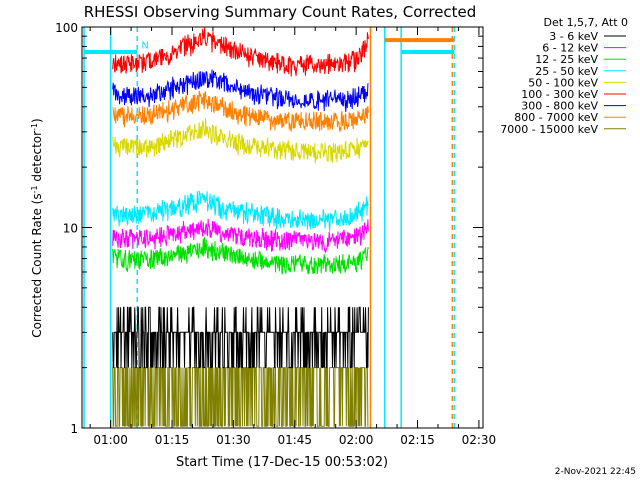  Describe the element at coordinates (37, 227) in the screenshot. I see `y-axis-label: Corrected Count Rate (s-1 detector-1)` at that location.